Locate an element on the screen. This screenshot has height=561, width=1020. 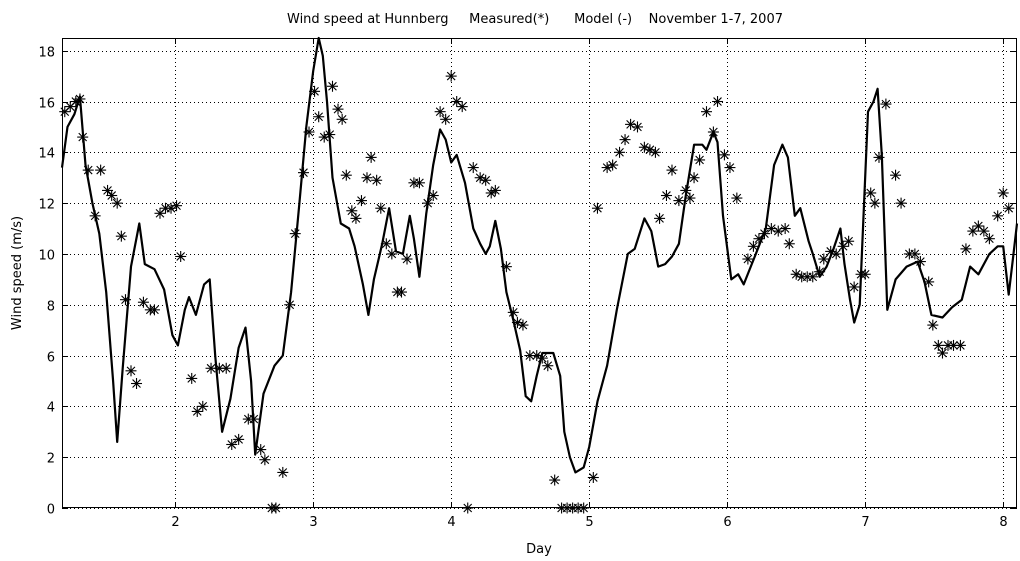
y-tick-label: 2 is located at coordinates (51, 459).